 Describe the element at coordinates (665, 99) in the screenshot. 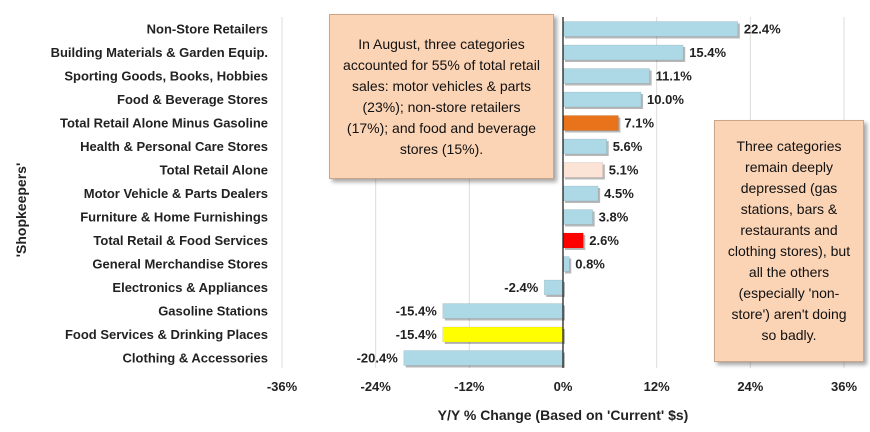

I see `value-label: 10.0%` at that location.